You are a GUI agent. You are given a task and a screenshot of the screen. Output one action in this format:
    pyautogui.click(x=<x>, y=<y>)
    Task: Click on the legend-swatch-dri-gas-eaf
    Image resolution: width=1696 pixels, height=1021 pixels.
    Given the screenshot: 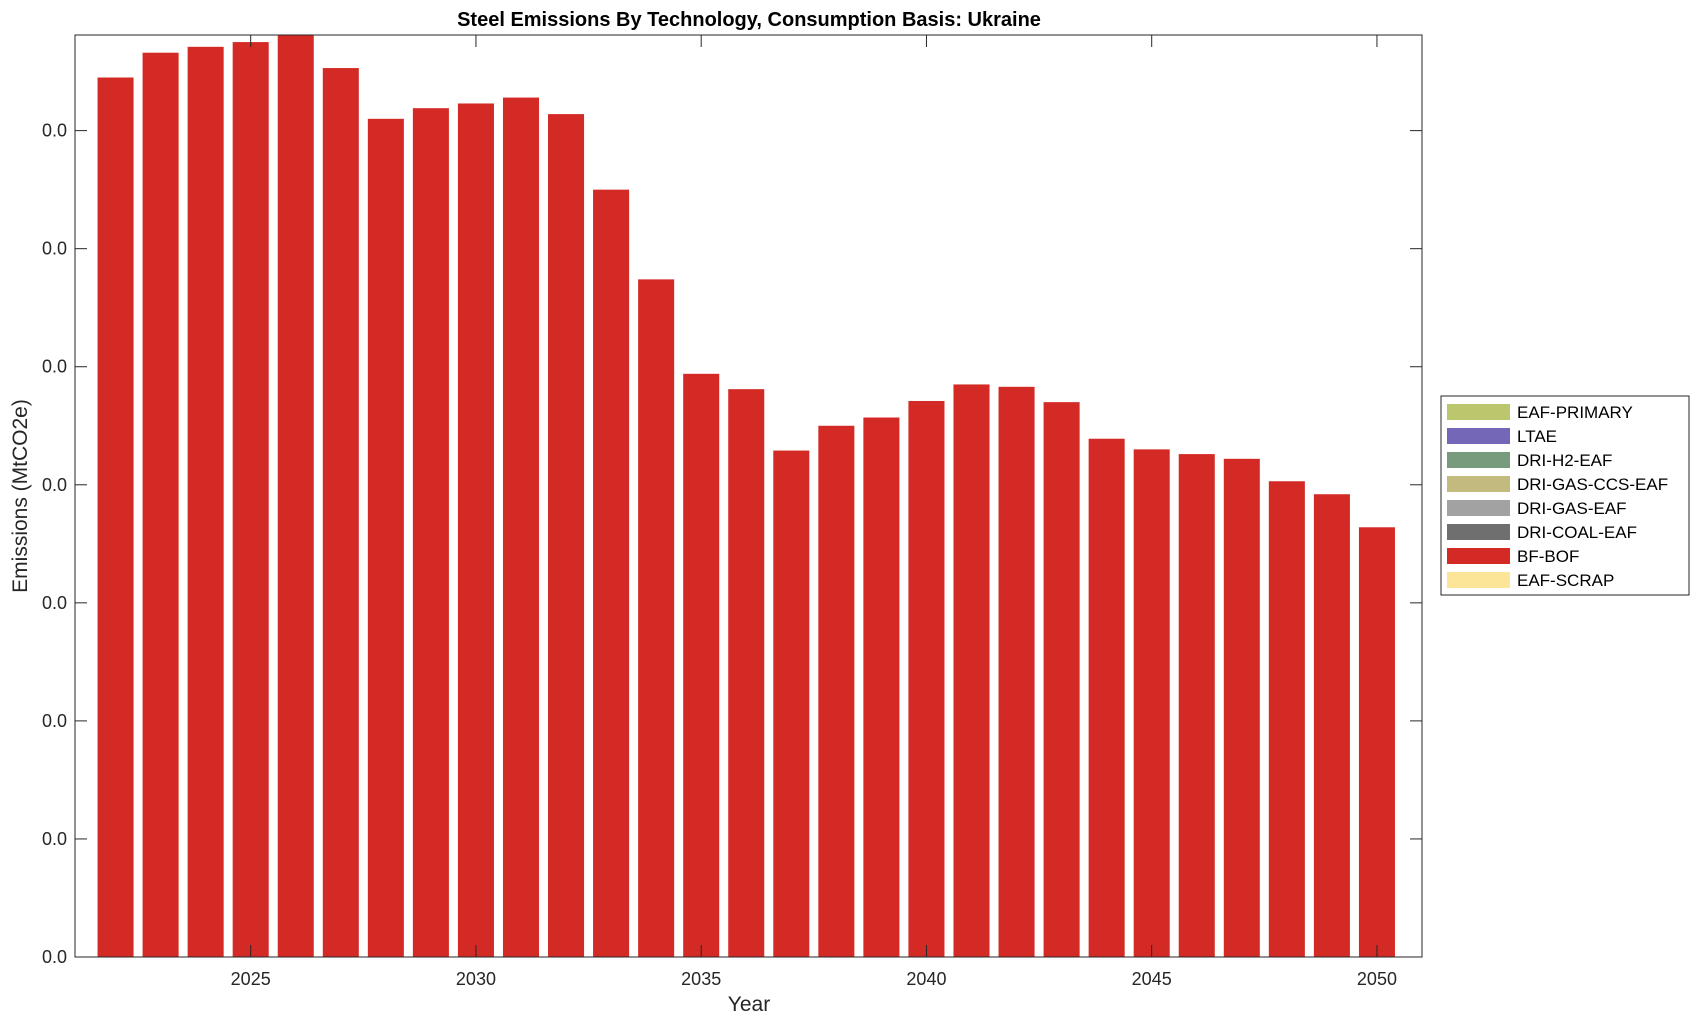 What is the action you would take?
    pyautogui.click(x=1478, y=508)
    